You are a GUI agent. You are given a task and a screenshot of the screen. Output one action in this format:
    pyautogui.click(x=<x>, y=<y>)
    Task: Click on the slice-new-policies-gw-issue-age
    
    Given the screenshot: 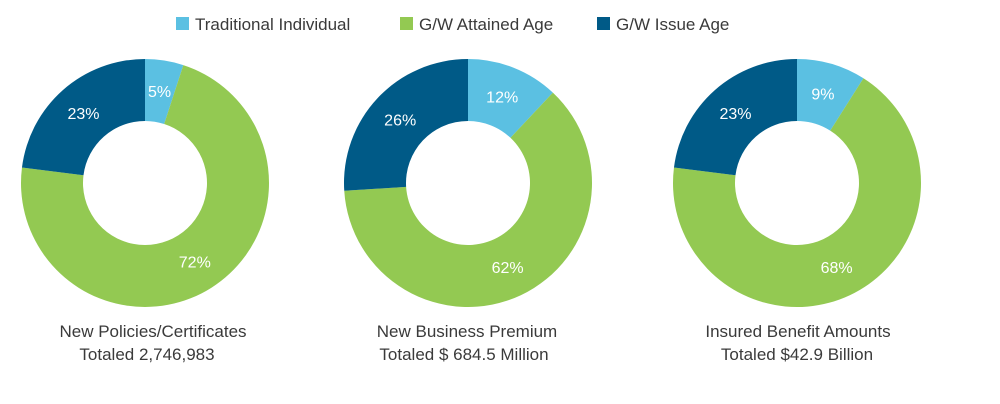 What is the action you would take?
    pyautogui.click(x=83, y=117)
    